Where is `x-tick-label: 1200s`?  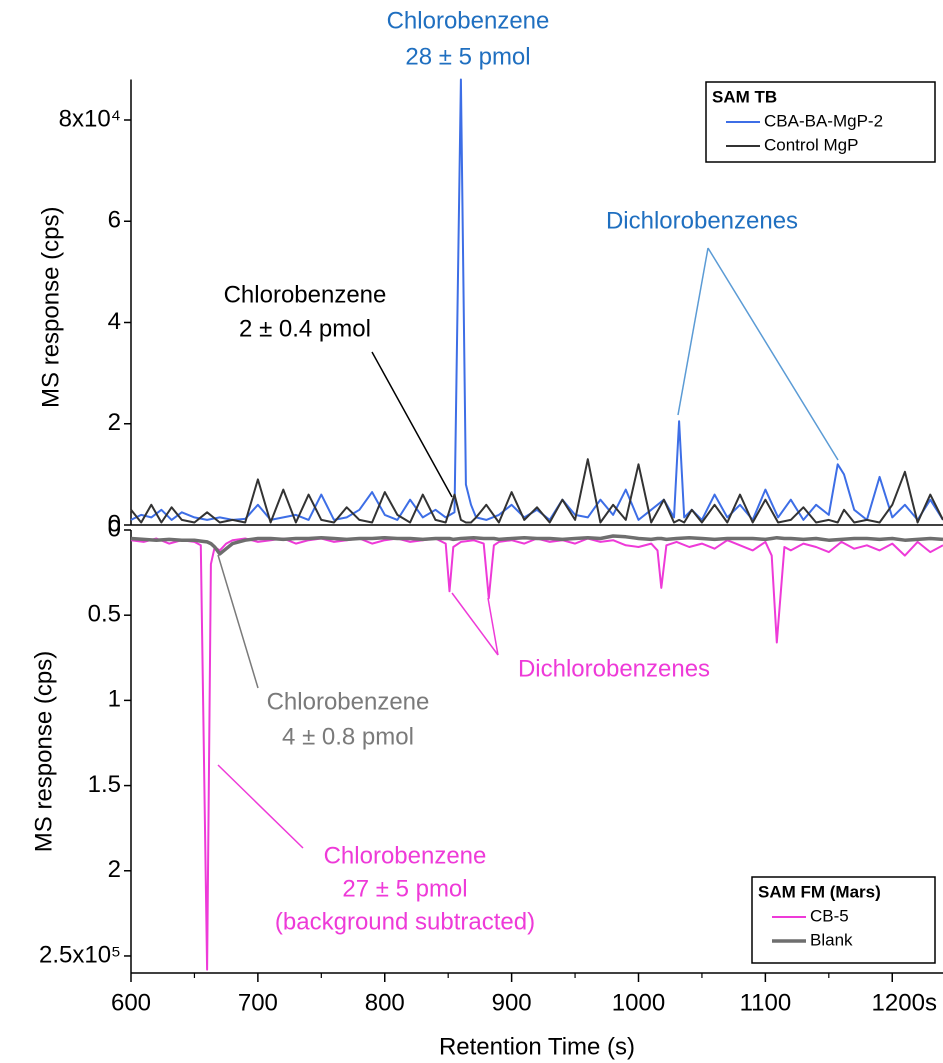
x-tick-label: 1200s is located at coordinates (904, 1002).